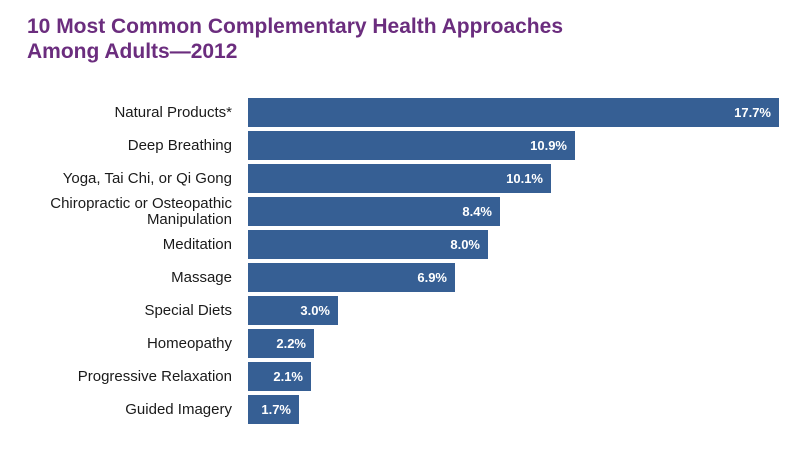  Describe the element at coordinates (477, 211) in the screenshot. I see `bar-value-label-3: 8.4%` at that location.